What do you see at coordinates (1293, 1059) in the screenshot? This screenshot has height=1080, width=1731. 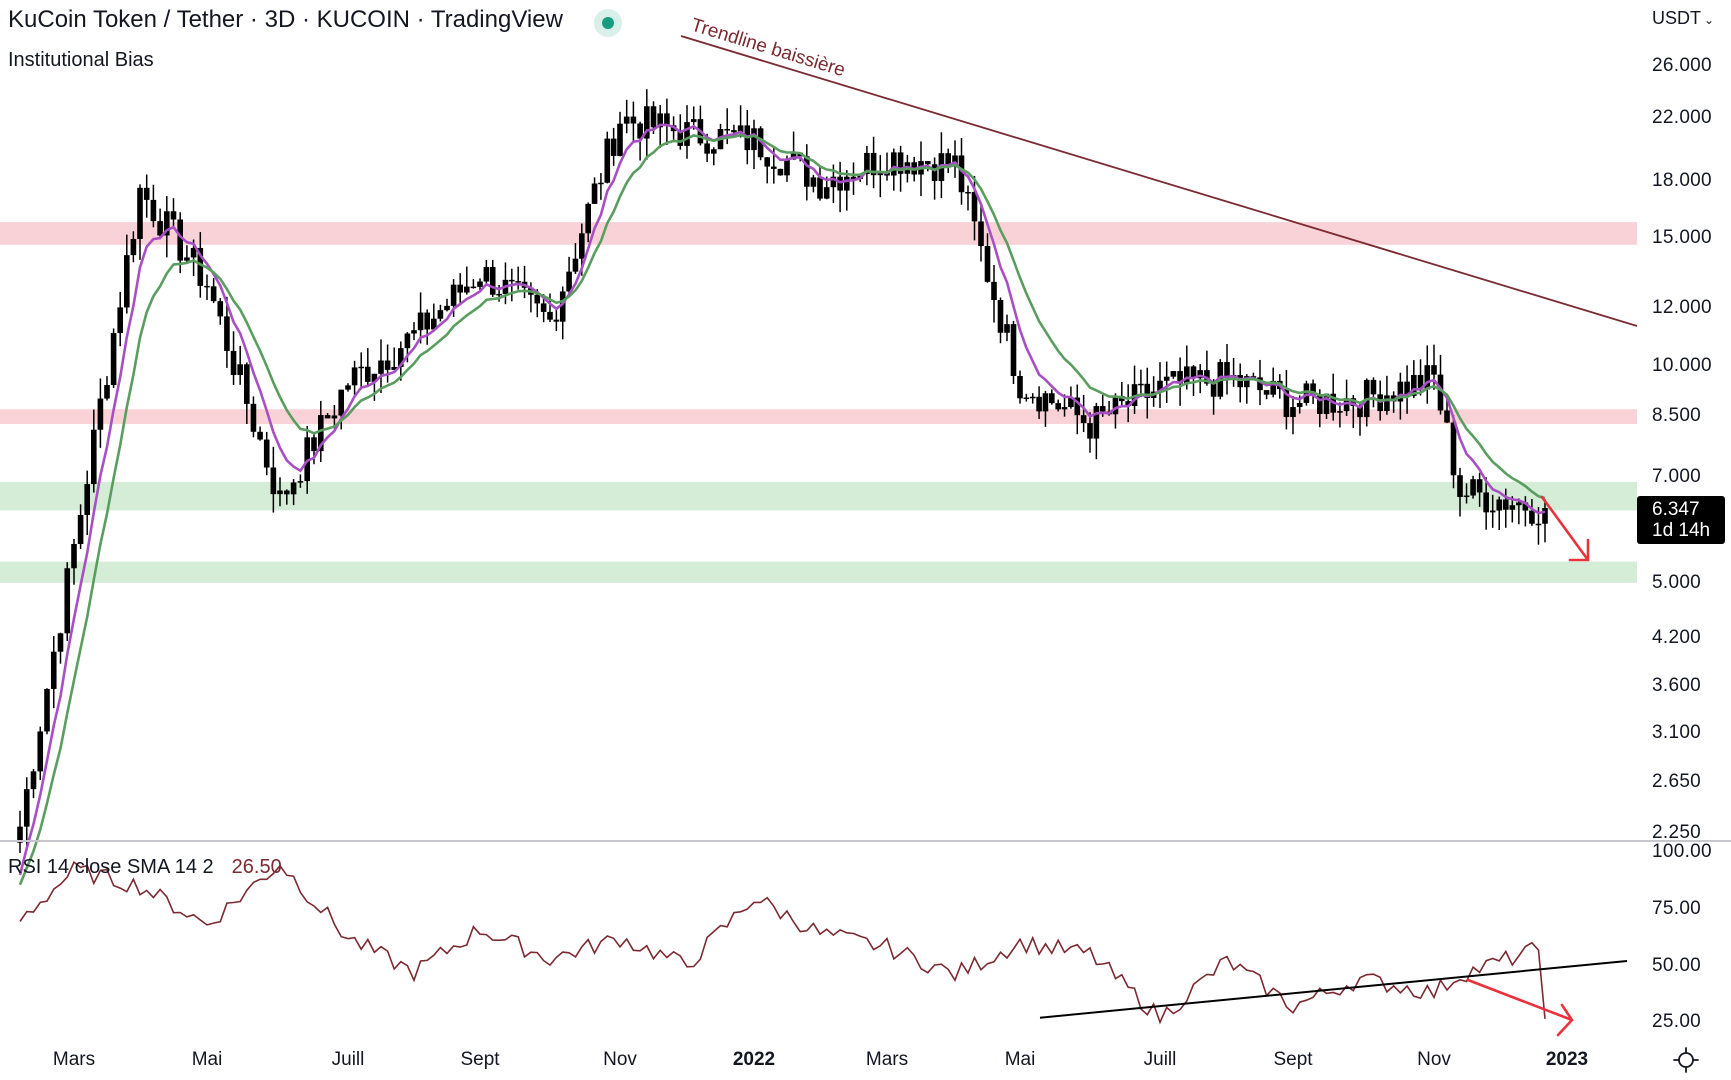 I see `time-tick-label: Sept` at bounding box center [1293, 1059].